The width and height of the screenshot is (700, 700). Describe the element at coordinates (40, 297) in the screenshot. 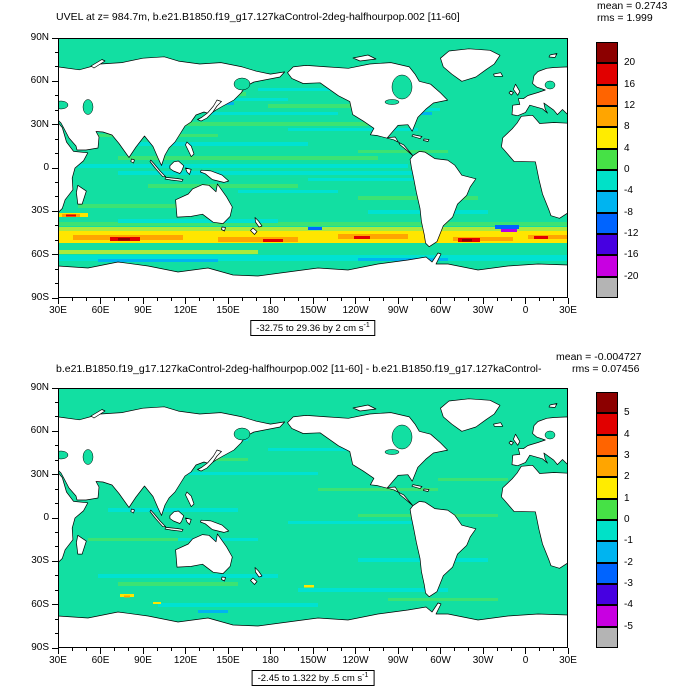

I see `lat-tick-label: 90S` at that location.